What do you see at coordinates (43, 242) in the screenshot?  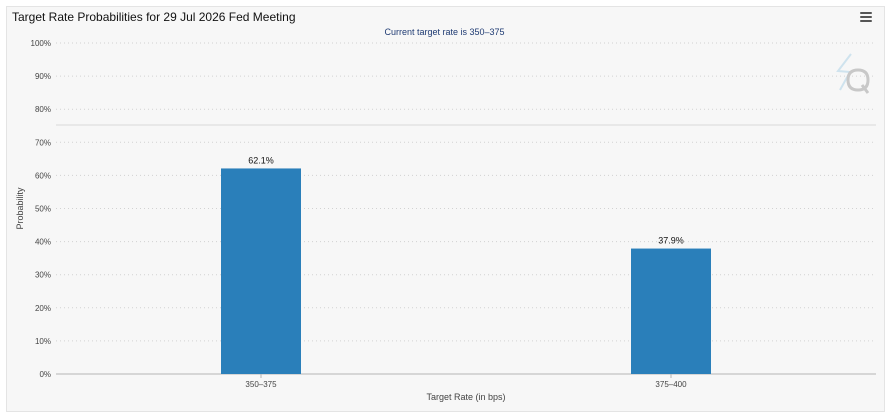 I see `y-tick-label: 40%` at bounding box center [43, 242].